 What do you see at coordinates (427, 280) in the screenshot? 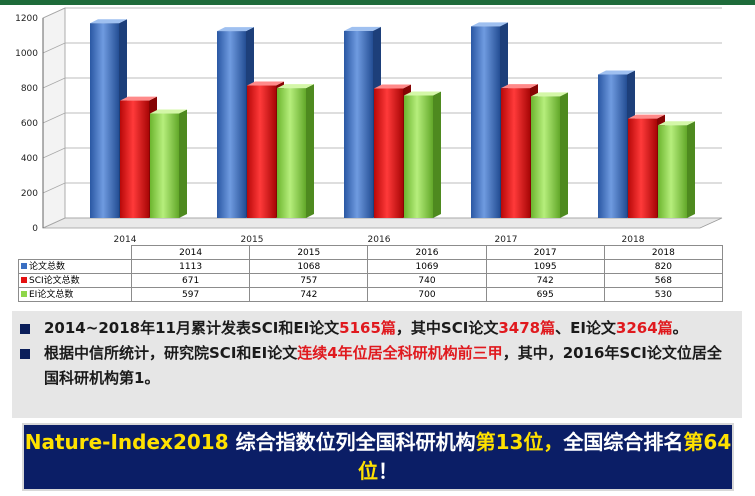
I see `table-cell: 740` at bounding box center [427, 280].